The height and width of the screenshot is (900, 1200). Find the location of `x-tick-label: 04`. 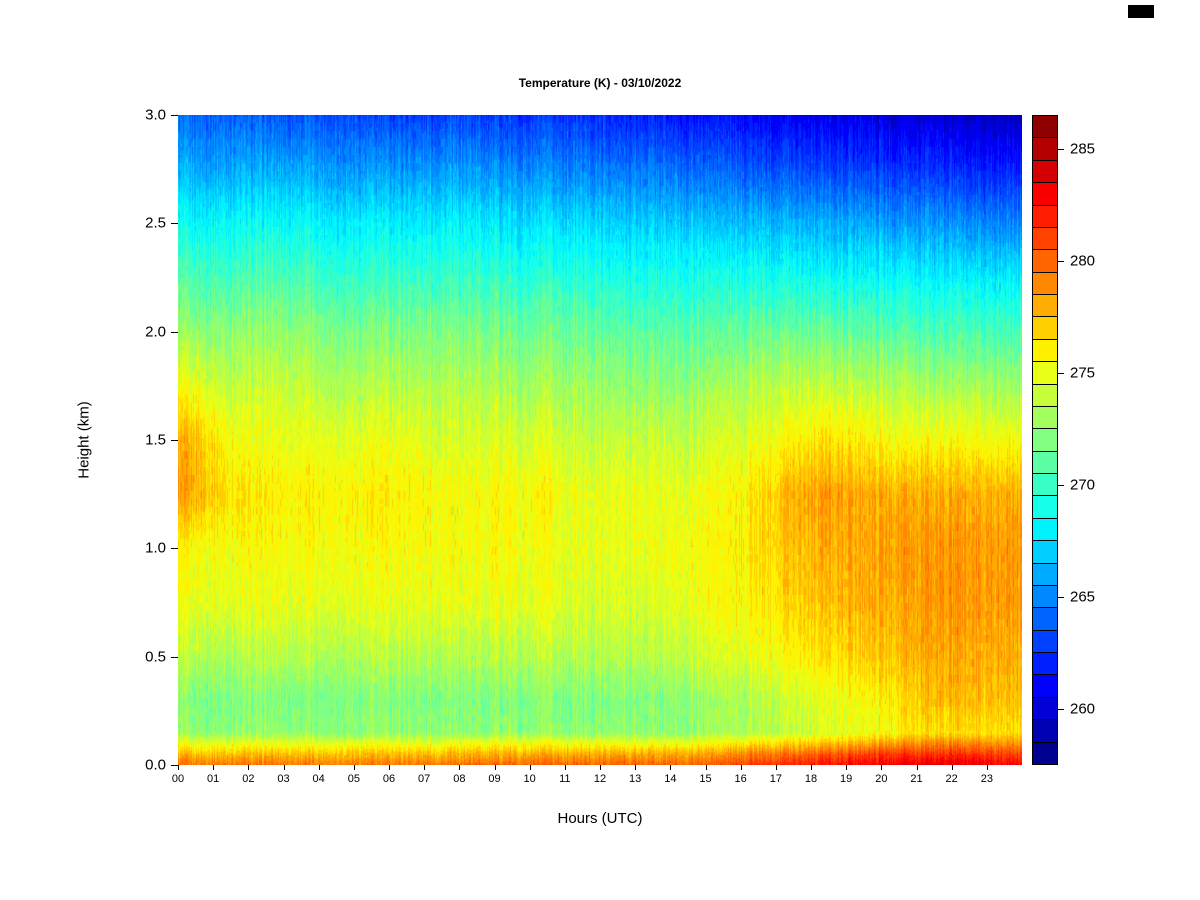

x-tick-label: 04 is located at coordinates (318, 779).